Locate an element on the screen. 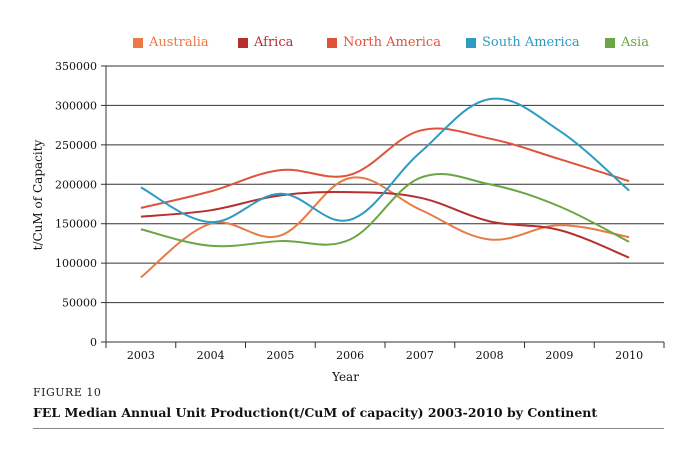 This screenshot has width=691, height=460. legend-item-australia: Australia is located at coordinates (171, 42).